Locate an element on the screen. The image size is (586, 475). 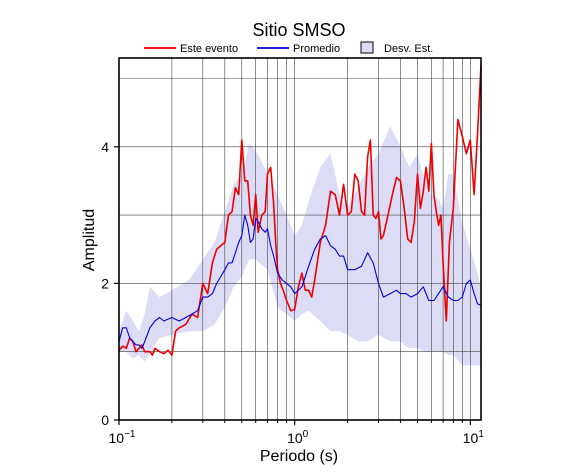
y-tick-label: 2 is located at coordinates (105, 283).